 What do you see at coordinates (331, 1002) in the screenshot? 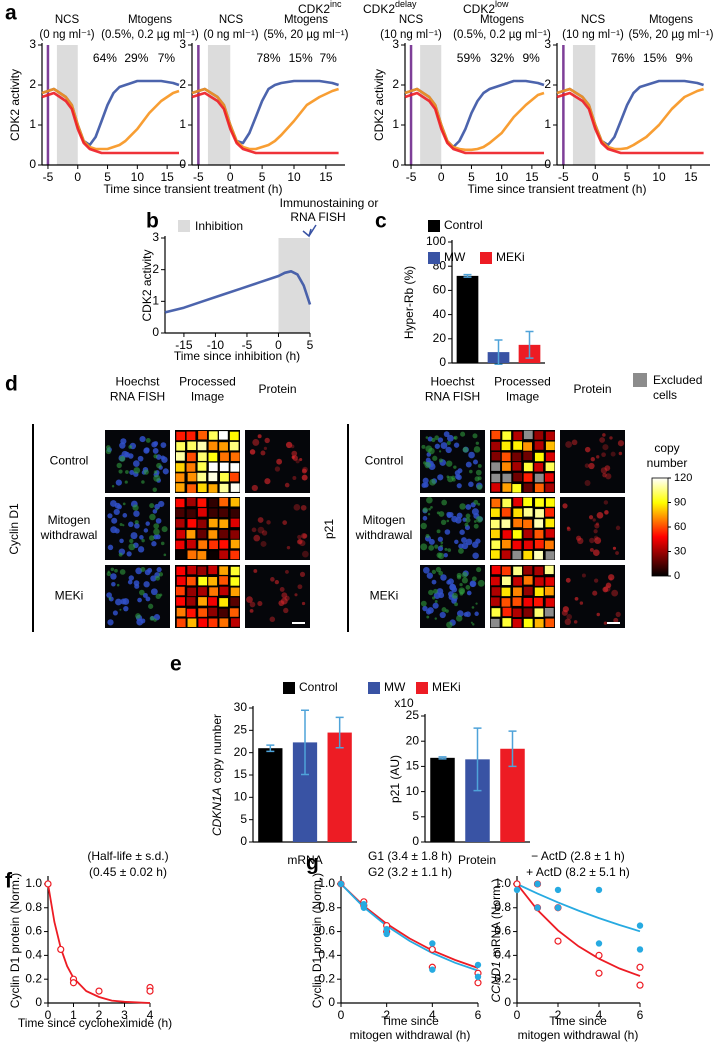
I see `y-tick-label: 0` at bounding box center [331, 1002].